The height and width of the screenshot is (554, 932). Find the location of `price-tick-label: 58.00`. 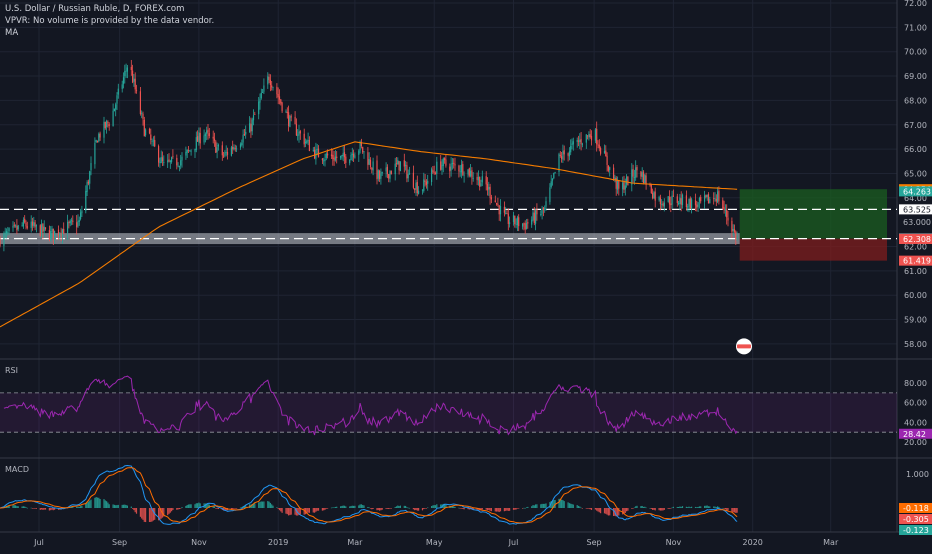

price-tick-label: 58.00 is located at coordinates (915, 344).